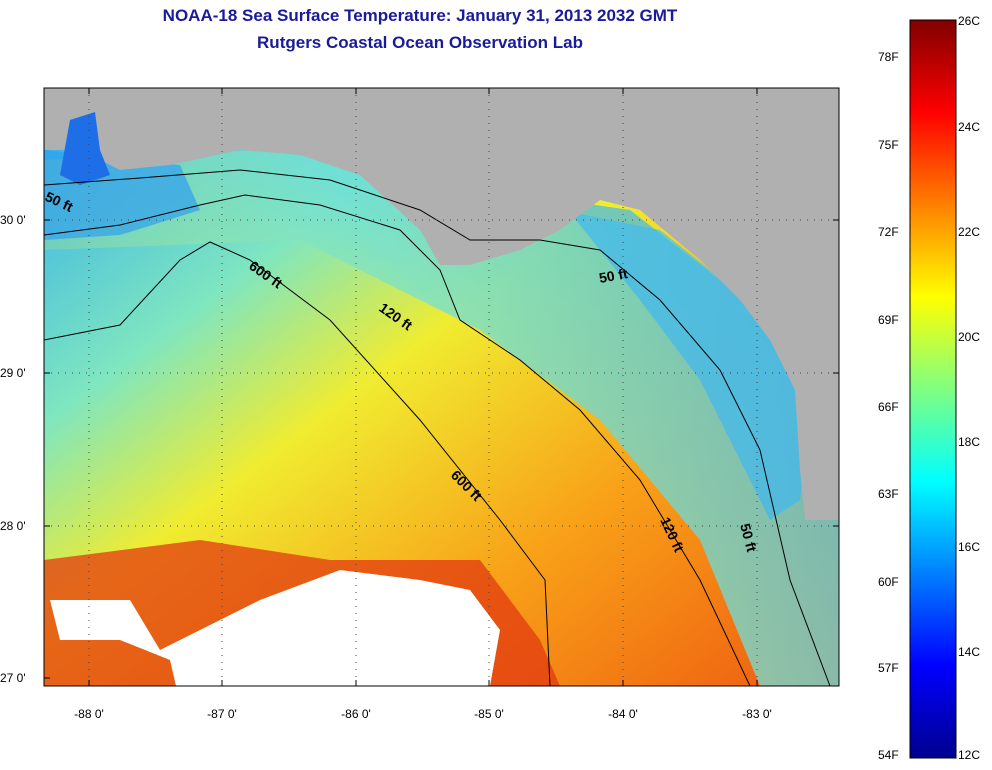 The image size is (992, 770). I want to click on map-subtitle: Rutgers Coastal Ocean Observation Lab, so click(420, 42).